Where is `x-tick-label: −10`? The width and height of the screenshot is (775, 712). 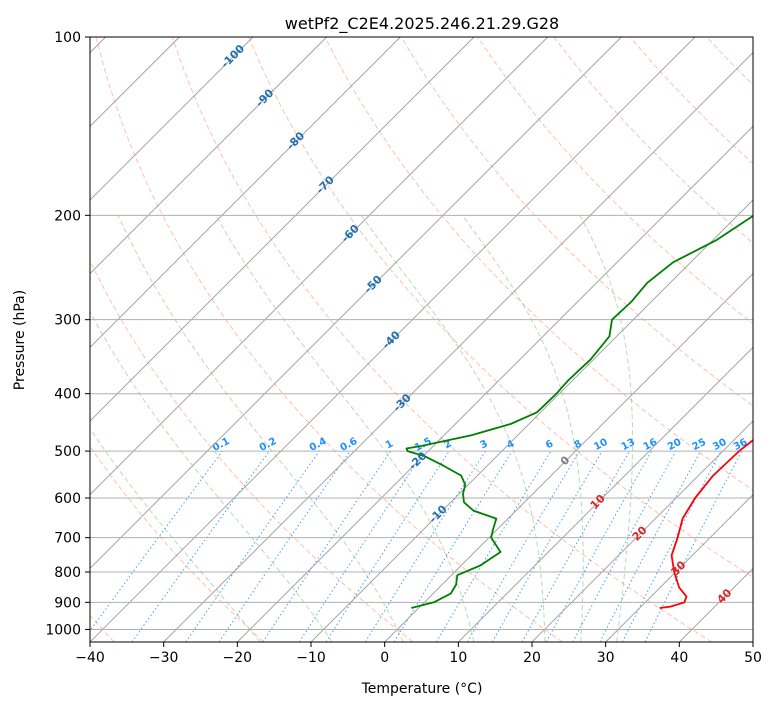
x-tick-label: −10 is located at coordinates (311, 658).